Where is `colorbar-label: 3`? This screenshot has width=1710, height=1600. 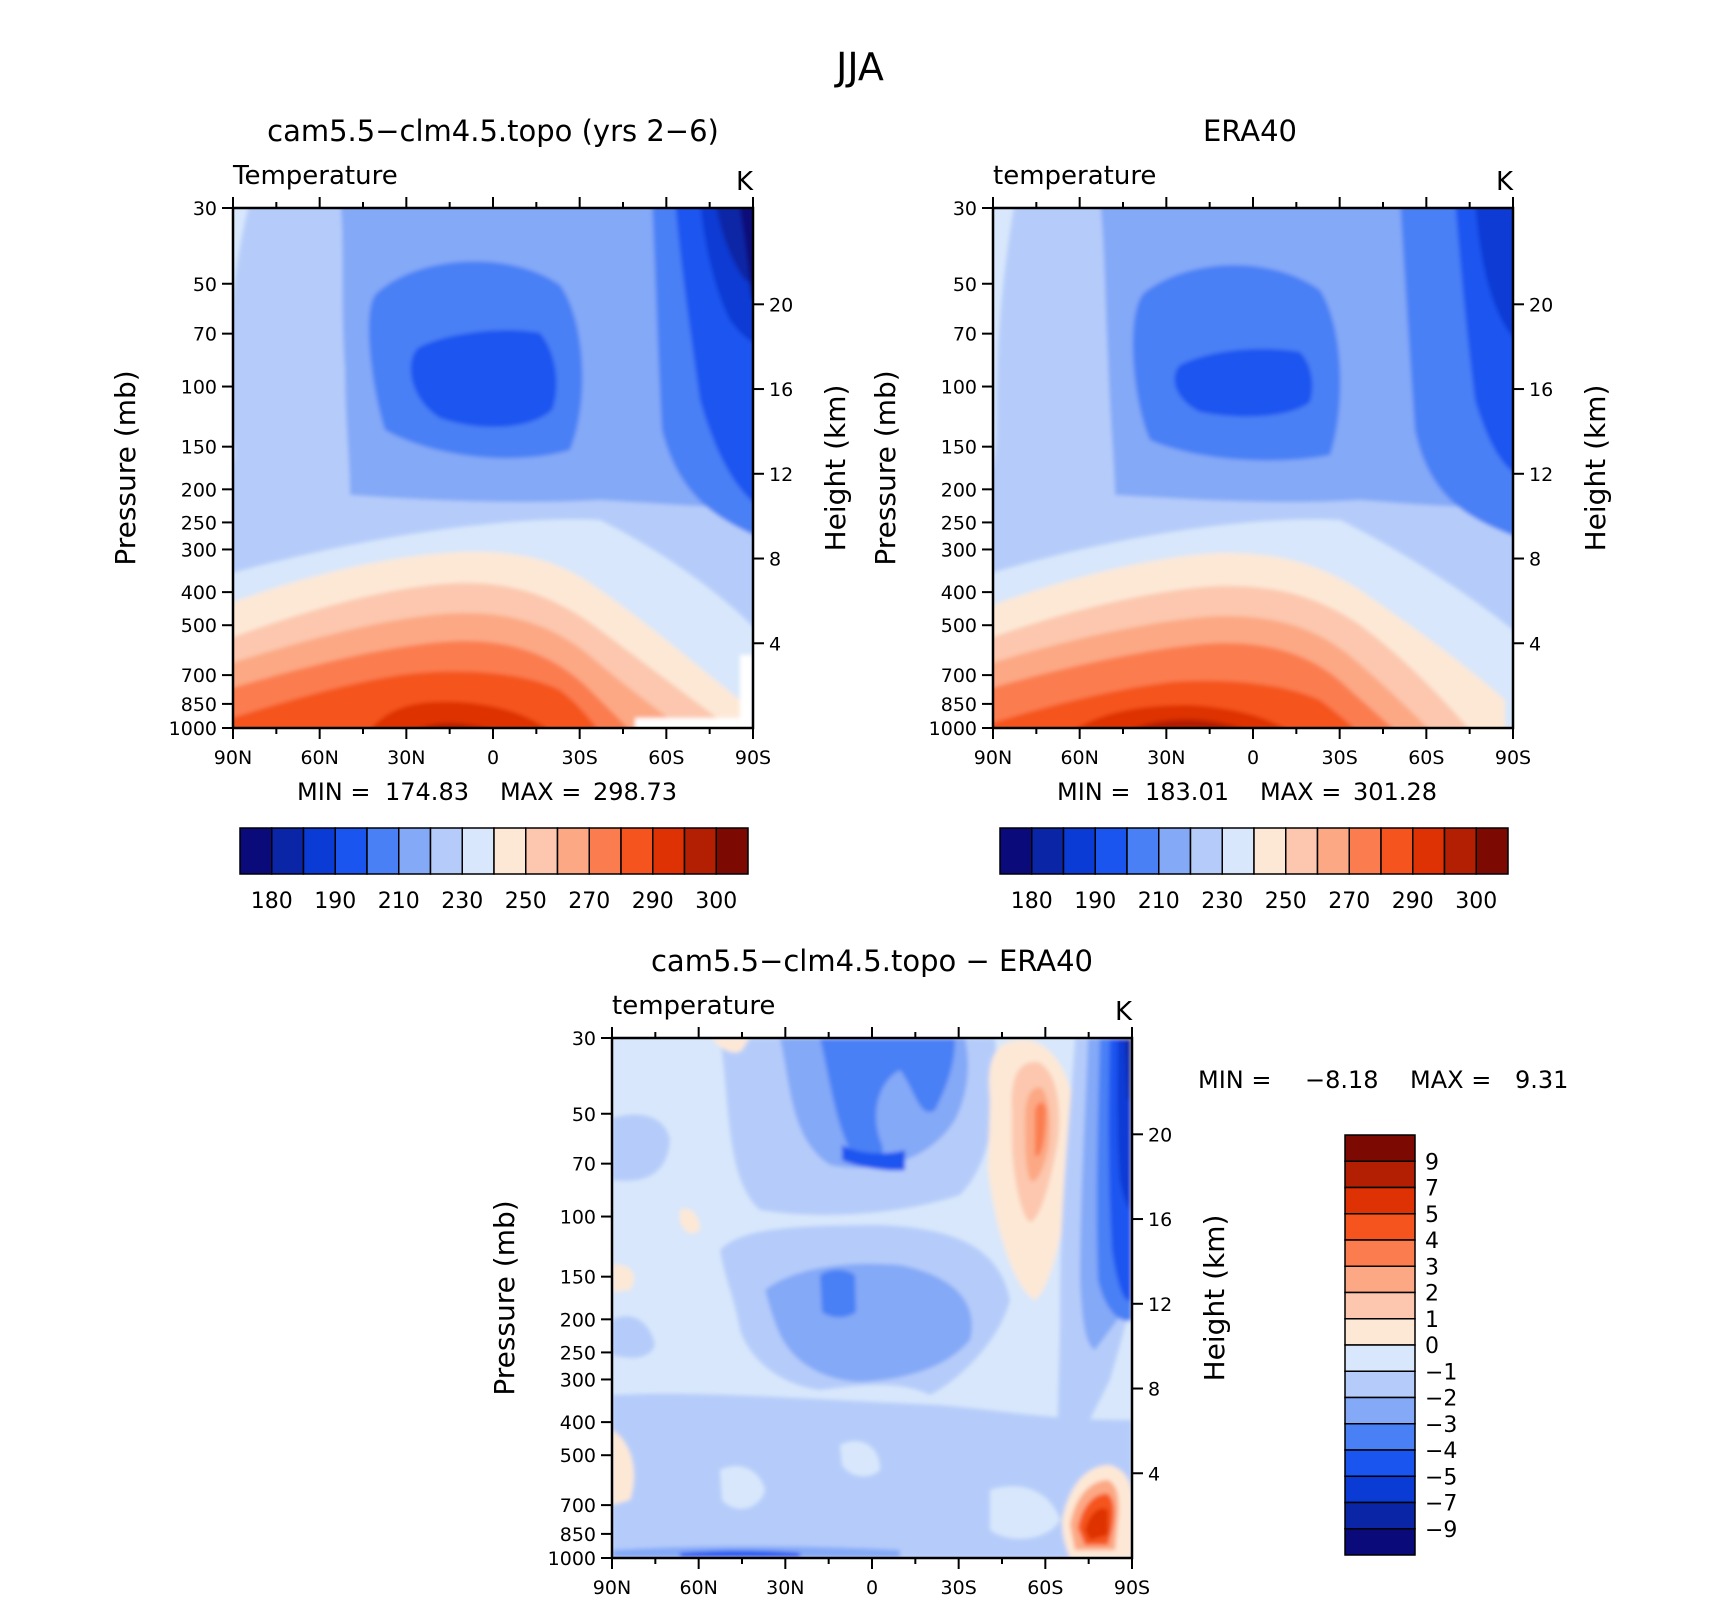 colorbar-label: 3 is located at coordinates (1432, 1267).